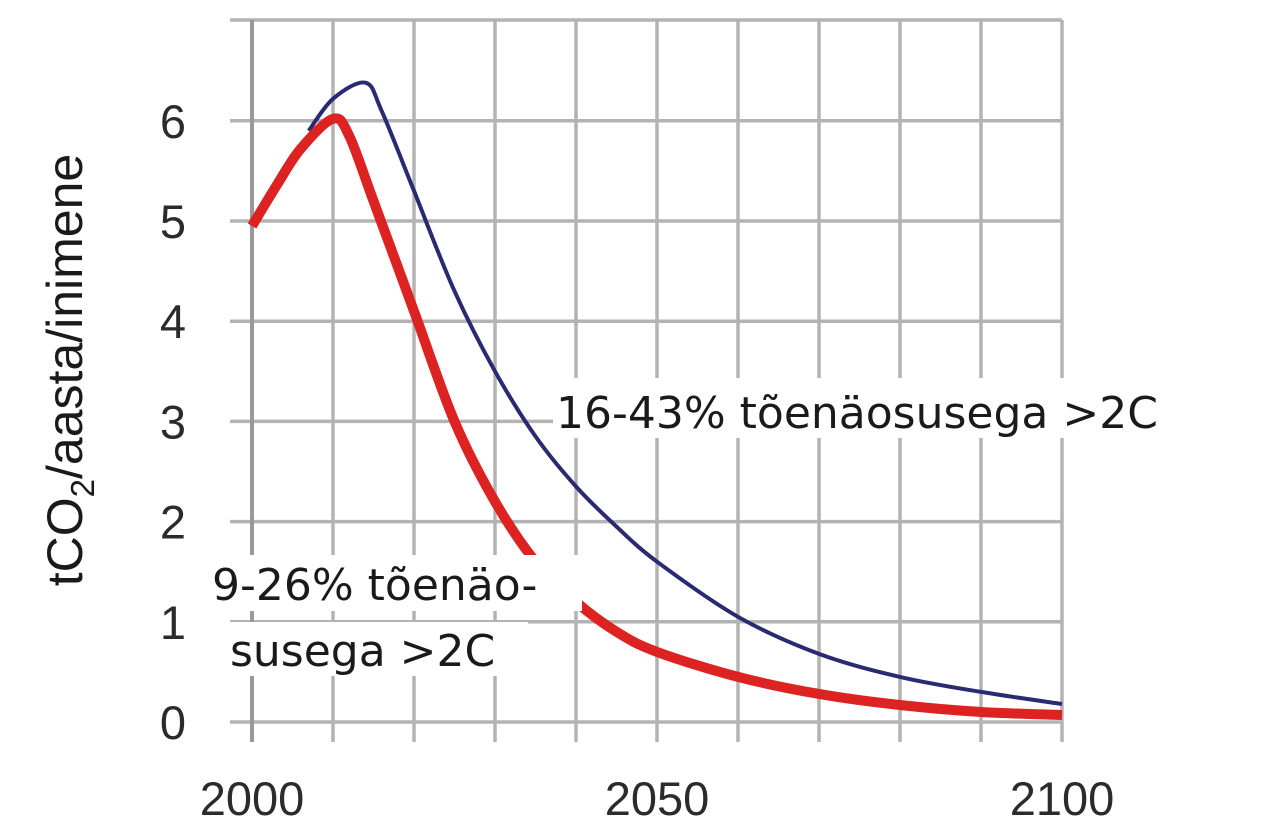 This screenshot has width=1280, height=837. Describe the element at coordinates (173, 622) in the screenshot. I see `y-tick-label-1: 1` at that location.